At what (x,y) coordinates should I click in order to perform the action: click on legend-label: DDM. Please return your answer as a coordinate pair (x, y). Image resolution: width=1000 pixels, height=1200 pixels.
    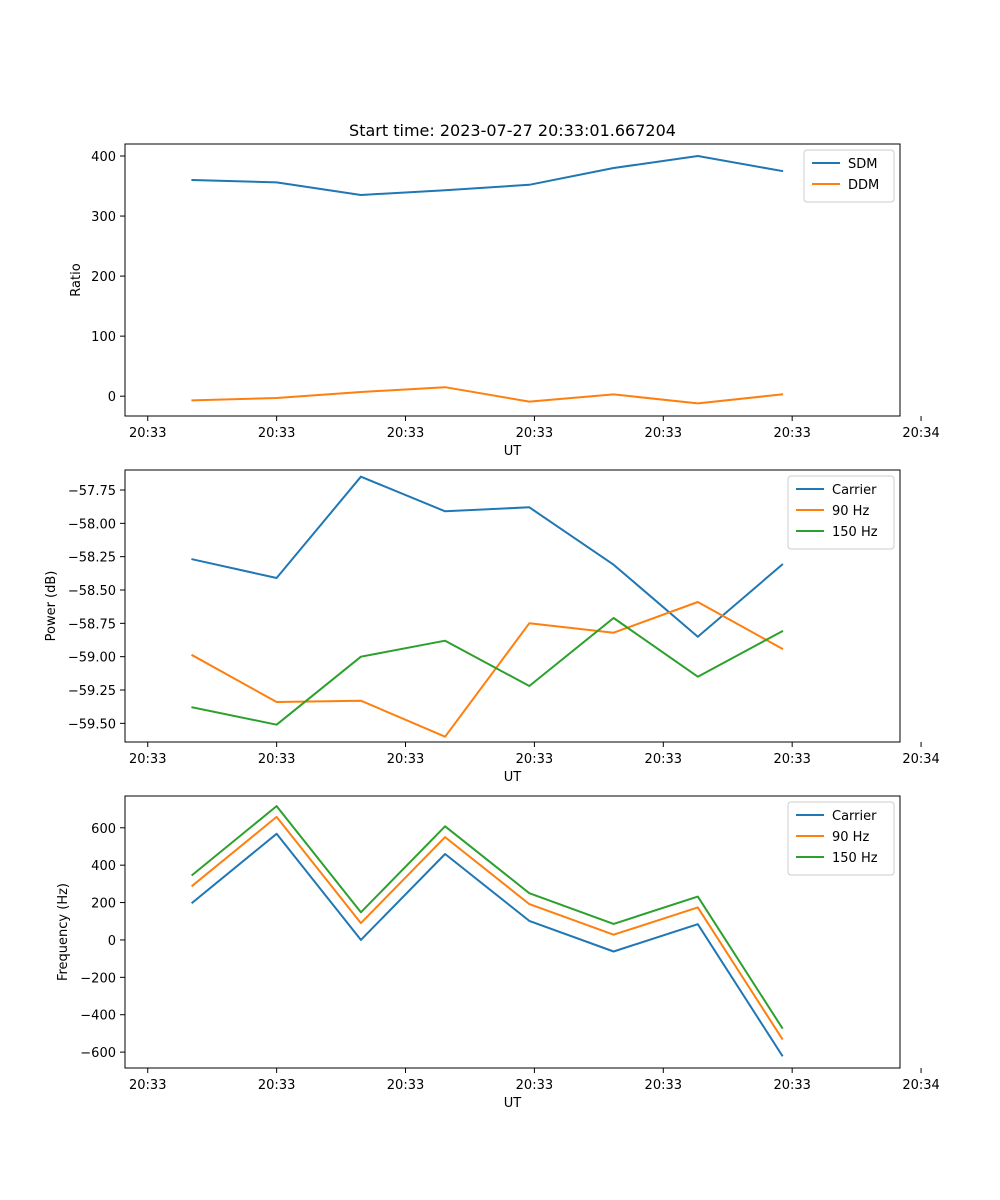
    Looking at the image, I should click on (863, 185).